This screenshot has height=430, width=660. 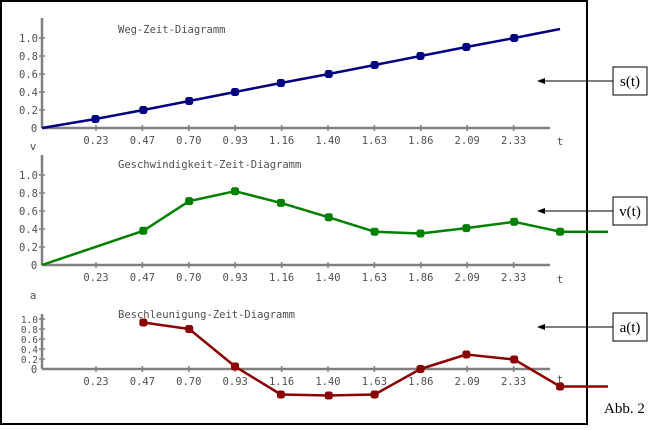 What do you see at coordinates (209, 165) in the screenshot?
I see `chart-title: Geschwindigkeit-Zeit-Diagramm` at bounding box center [209, 165].